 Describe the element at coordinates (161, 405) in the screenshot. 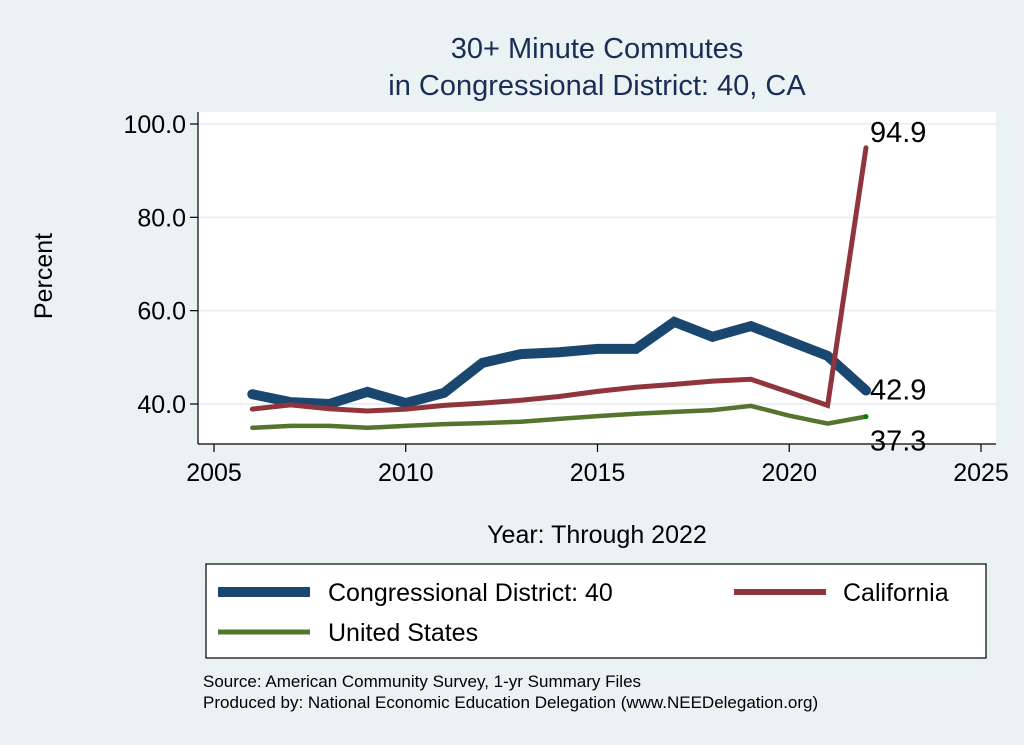

I see `y-tick-label: 40.0` at that location.